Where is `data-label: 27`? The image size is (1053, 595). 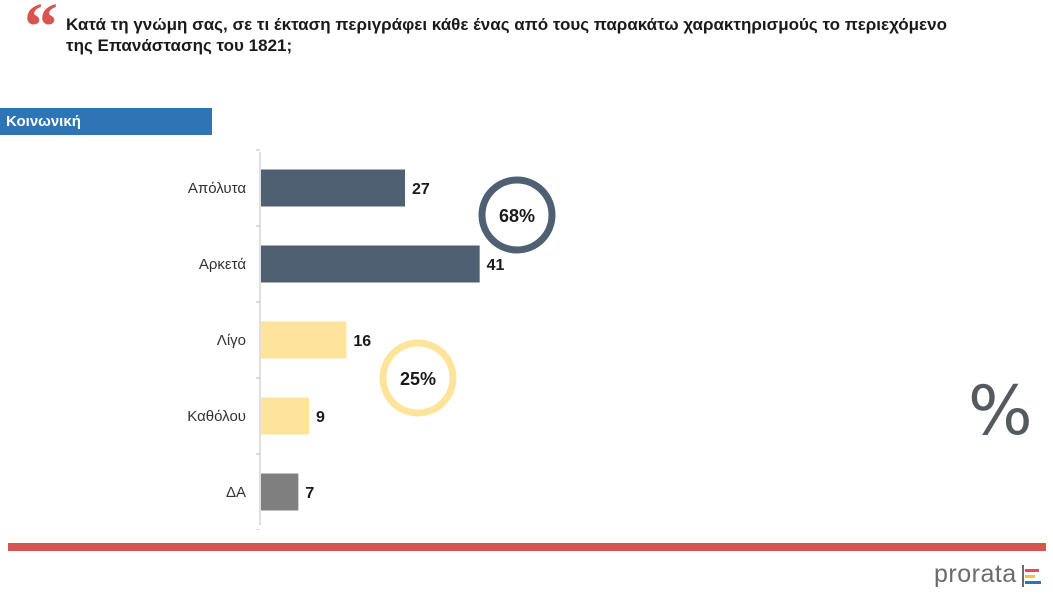 data-label: 27 is located at coordinates (421, 189).